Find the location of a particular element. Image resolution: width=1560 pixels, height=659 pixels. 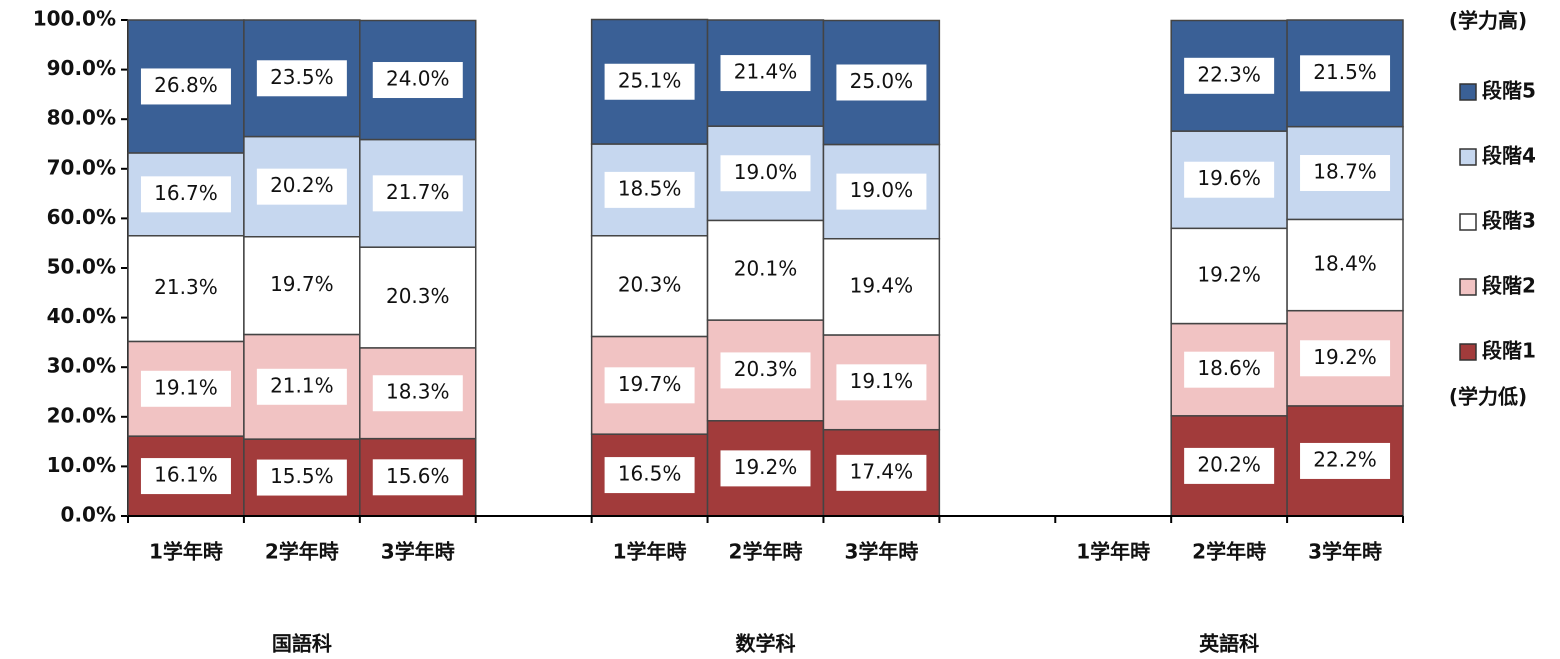

value-label: 23.5% is located at coordinates (302, 77).